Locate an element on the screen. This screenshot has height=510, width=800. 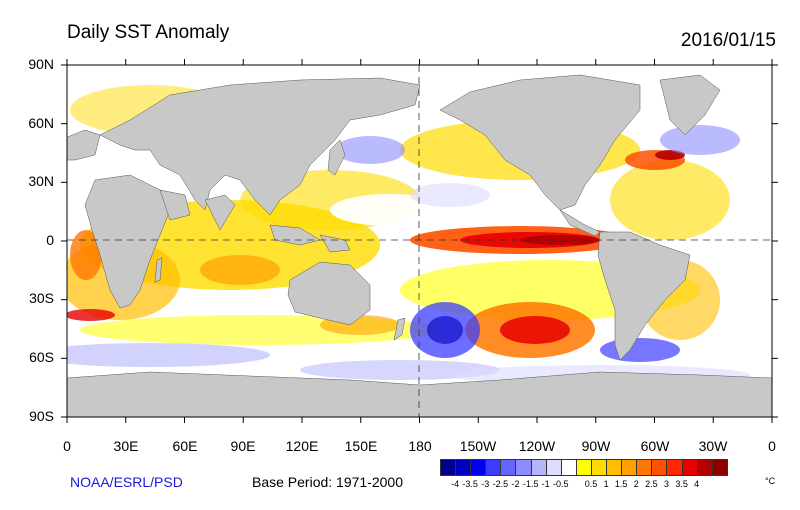
colorbar-tick-label: -1 is located at coordinates (545, 484).